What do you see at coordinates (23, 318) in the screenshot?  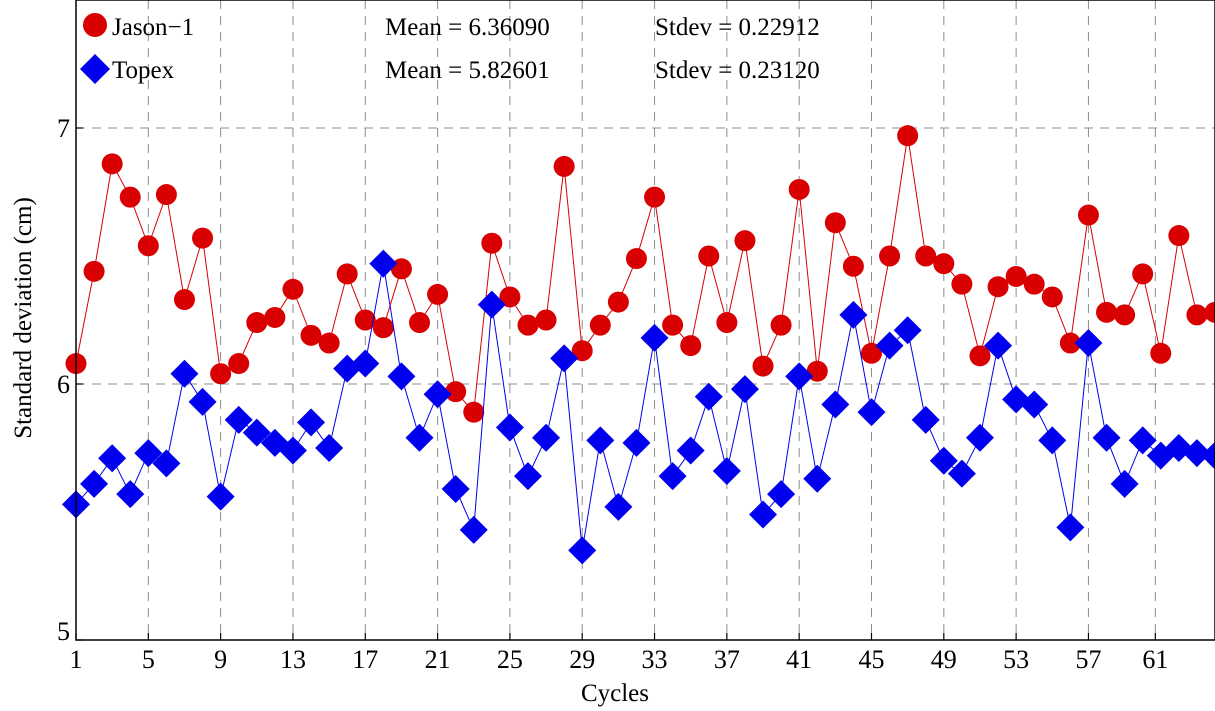 I see `y-axis-label: Standard deviation (cm)` at bounding box center [23, 318].